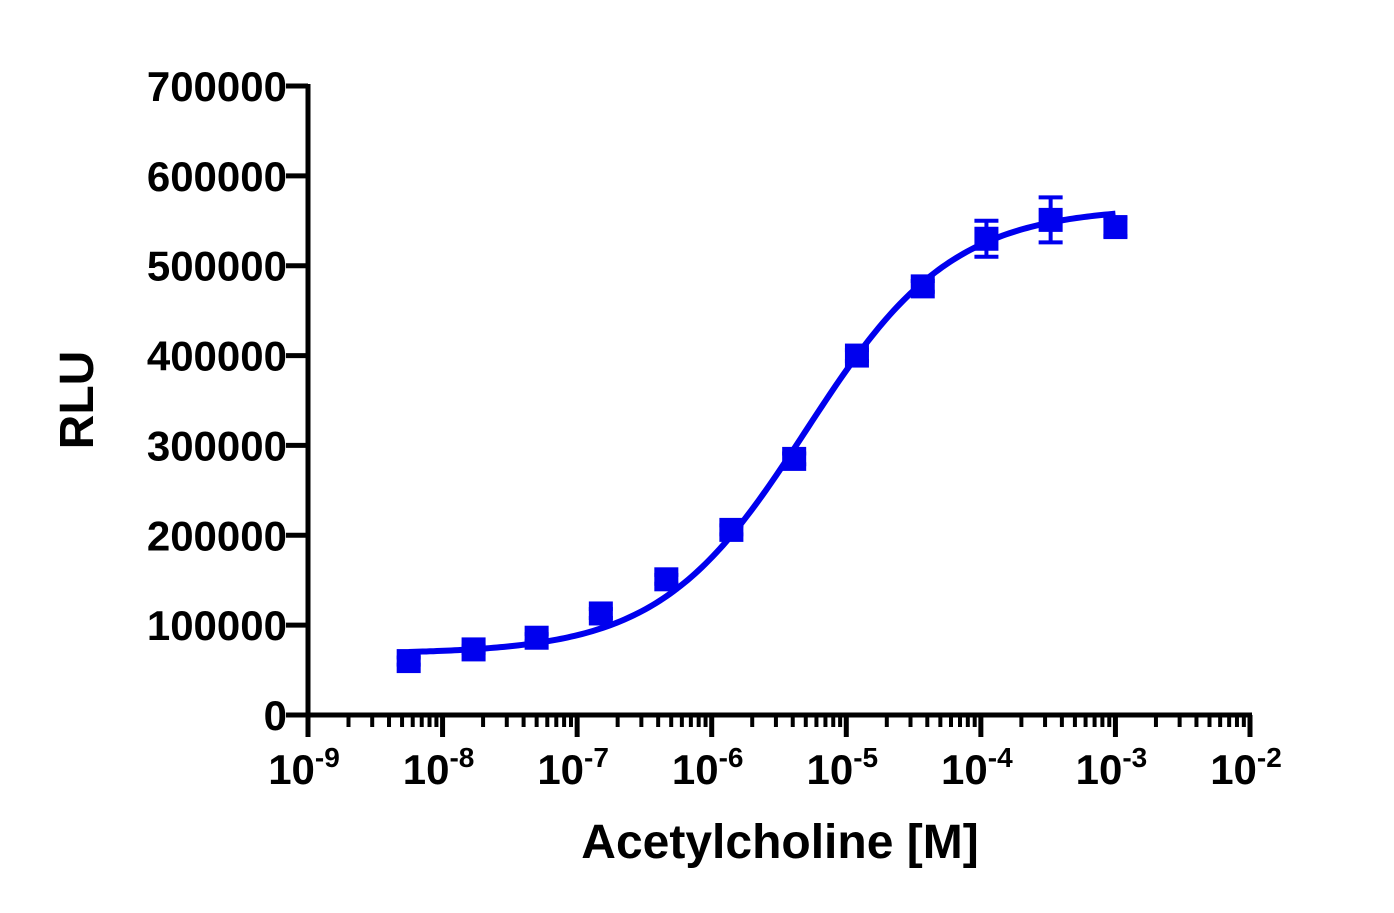  What do you see at coordinates (304, 767) in the screenshot?
I see `x-tick-label: 10⁻⁹` at bounding box center [304, 767].